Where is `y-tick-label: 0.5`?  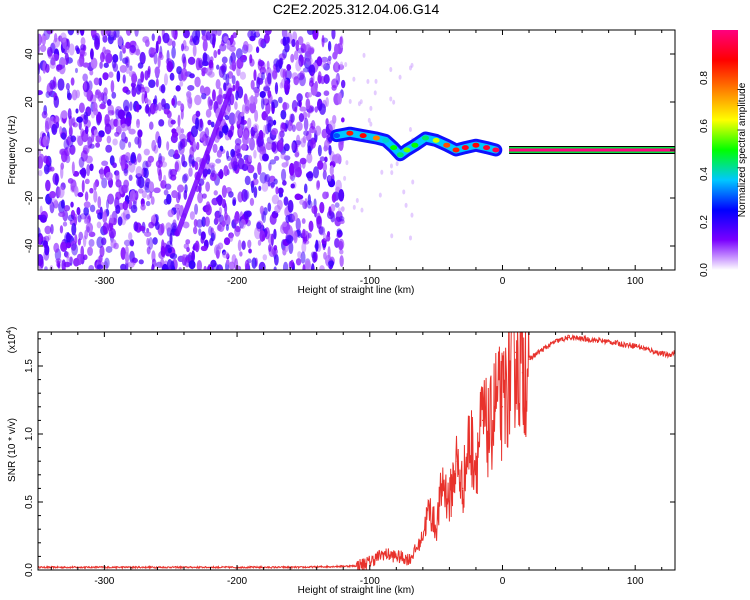 y-tick-label: 0.5 is located at coordinates (29, 502).